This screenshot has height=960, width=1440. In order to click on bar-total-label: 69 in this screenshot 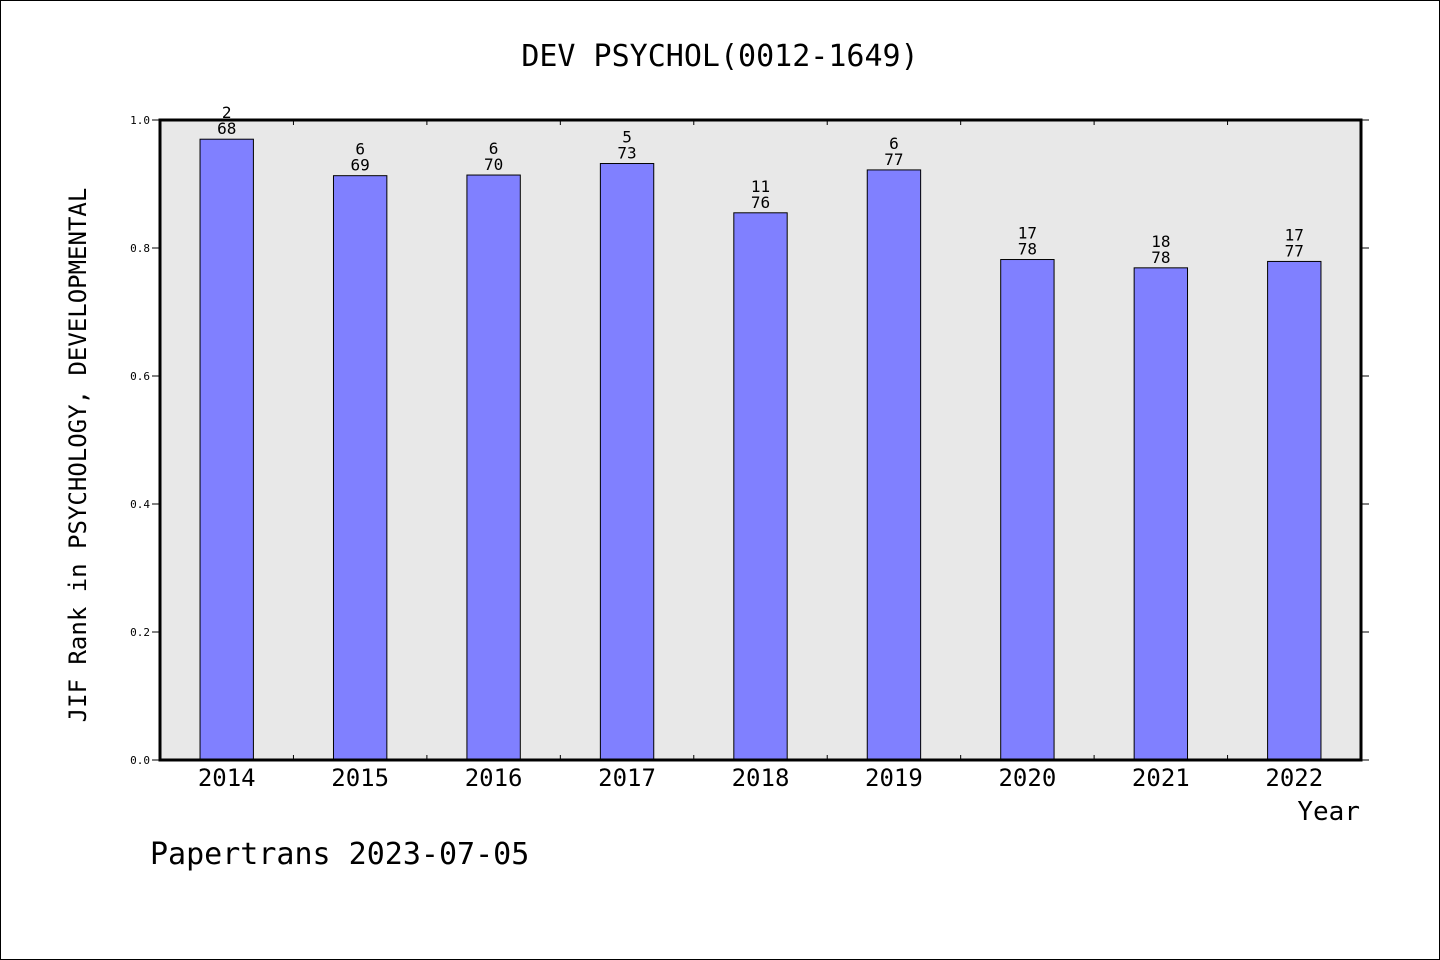, I will do `click(360, 165)`.